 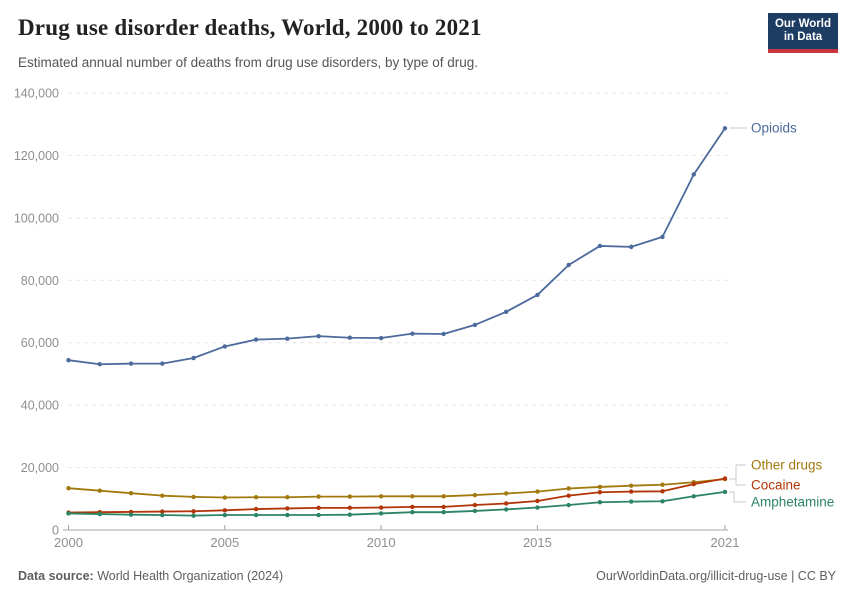 I want to click on series-other-drugs: Other drugs, so click(x=444, y=479).